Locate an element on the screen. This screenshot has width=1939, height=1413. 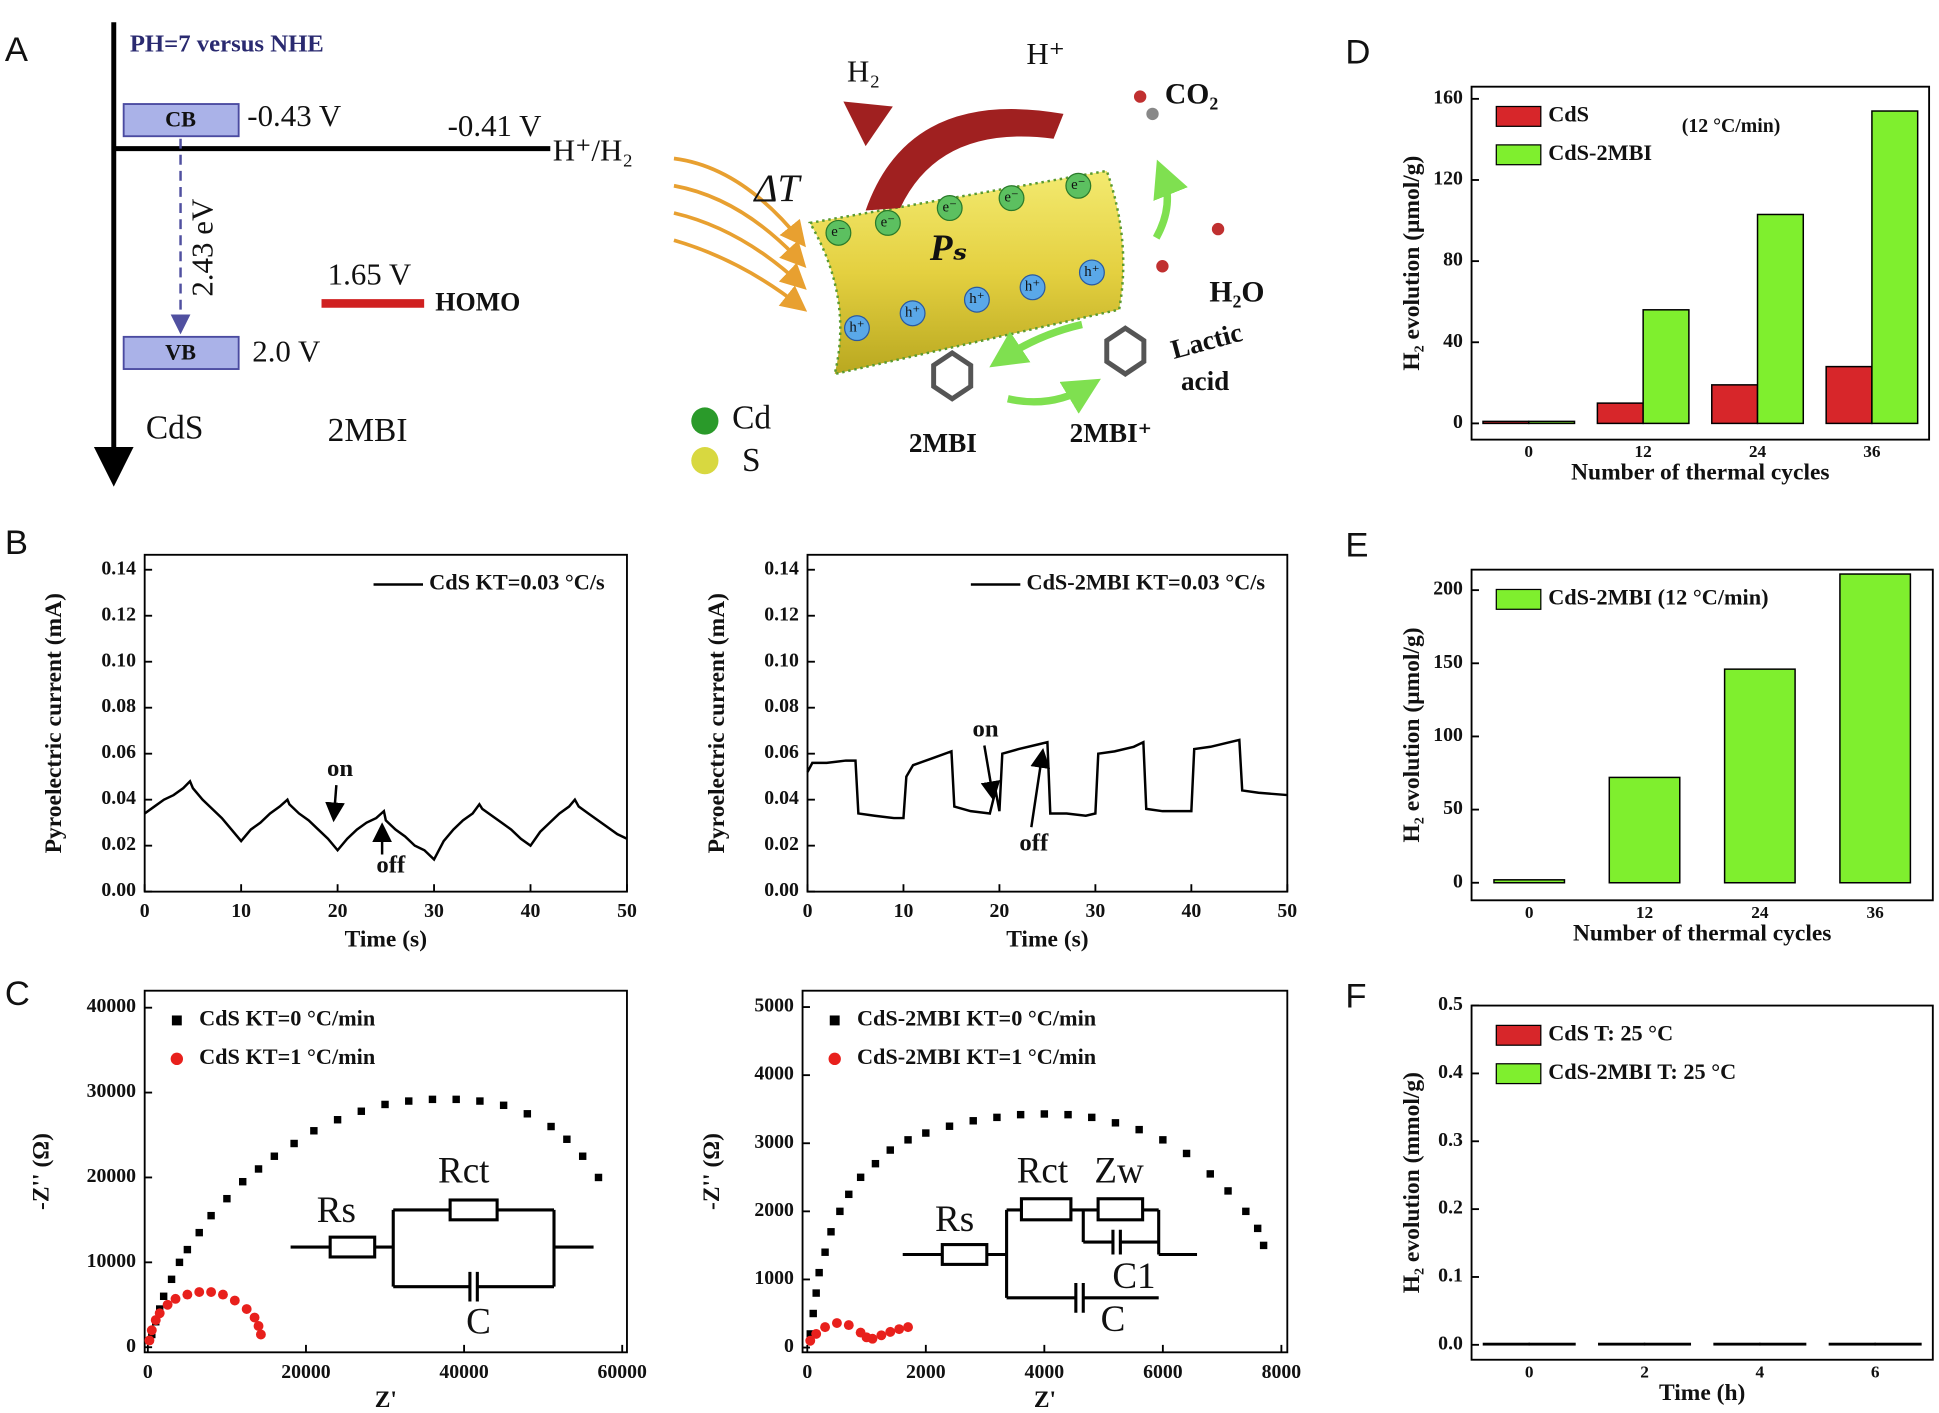
x-tick-label: 6 is located at coordinates (1875, 1371).